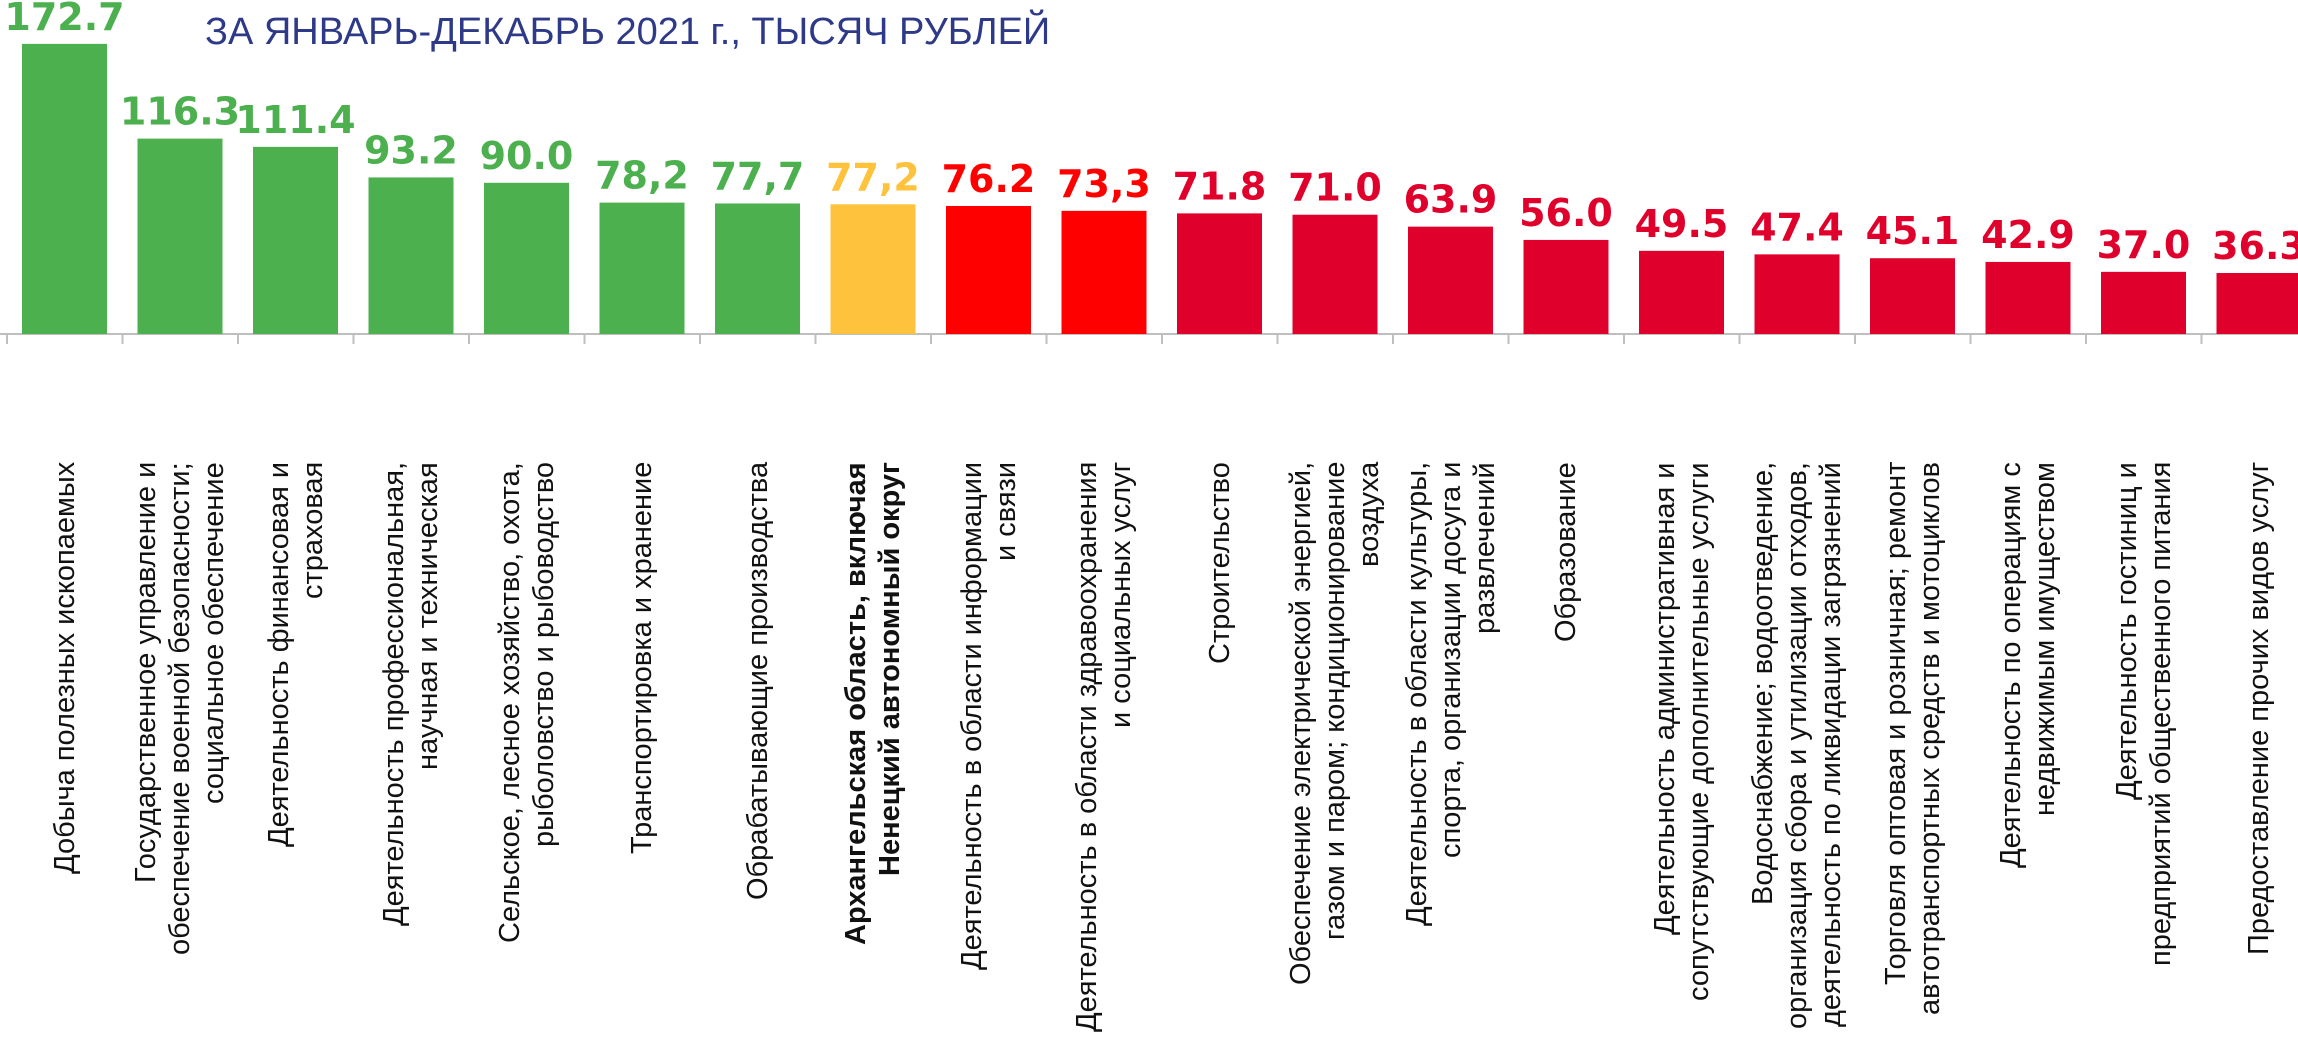 Image resolution: width=2298 pixels, height=1044 pixels. Describe the element at coordinates (295, 120) in the screenshot. I see `value-label: 111.4` at that location.